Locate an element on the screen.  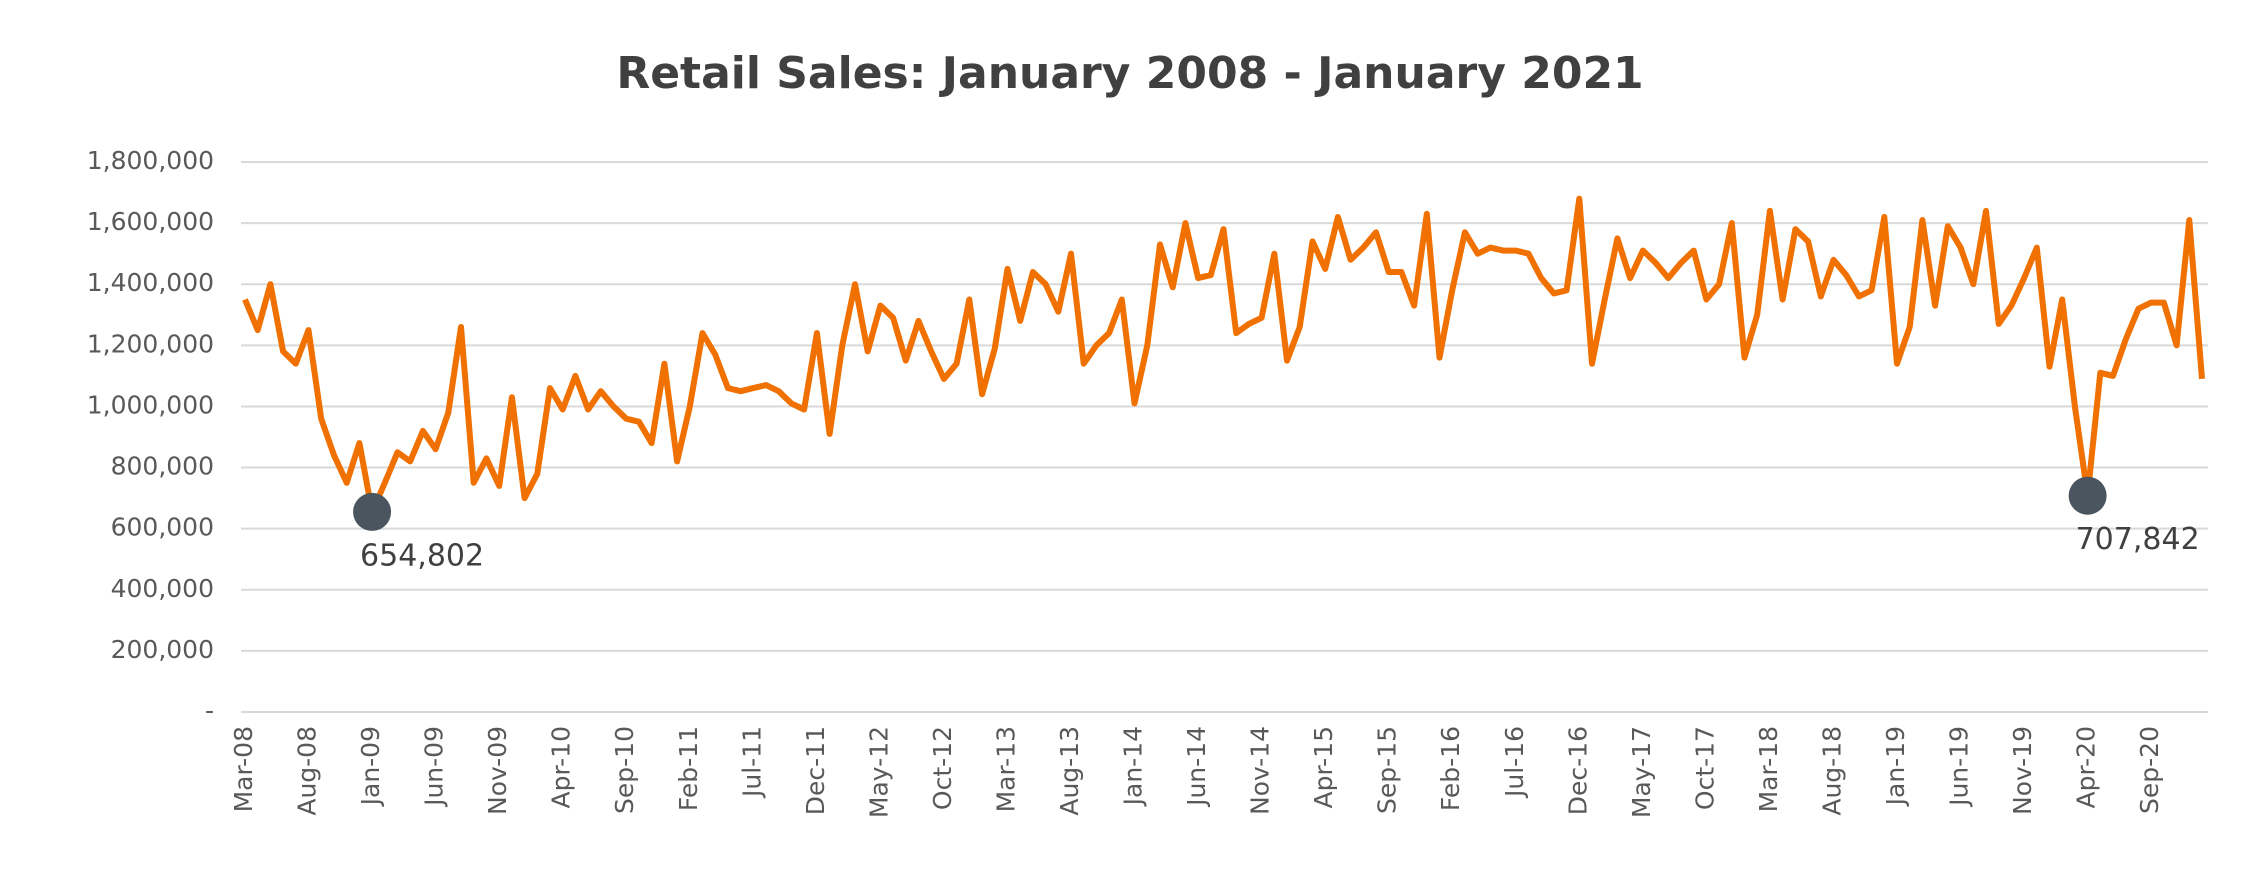
y-tick-label: 1,200,000 is located at coordinates (150, 343).